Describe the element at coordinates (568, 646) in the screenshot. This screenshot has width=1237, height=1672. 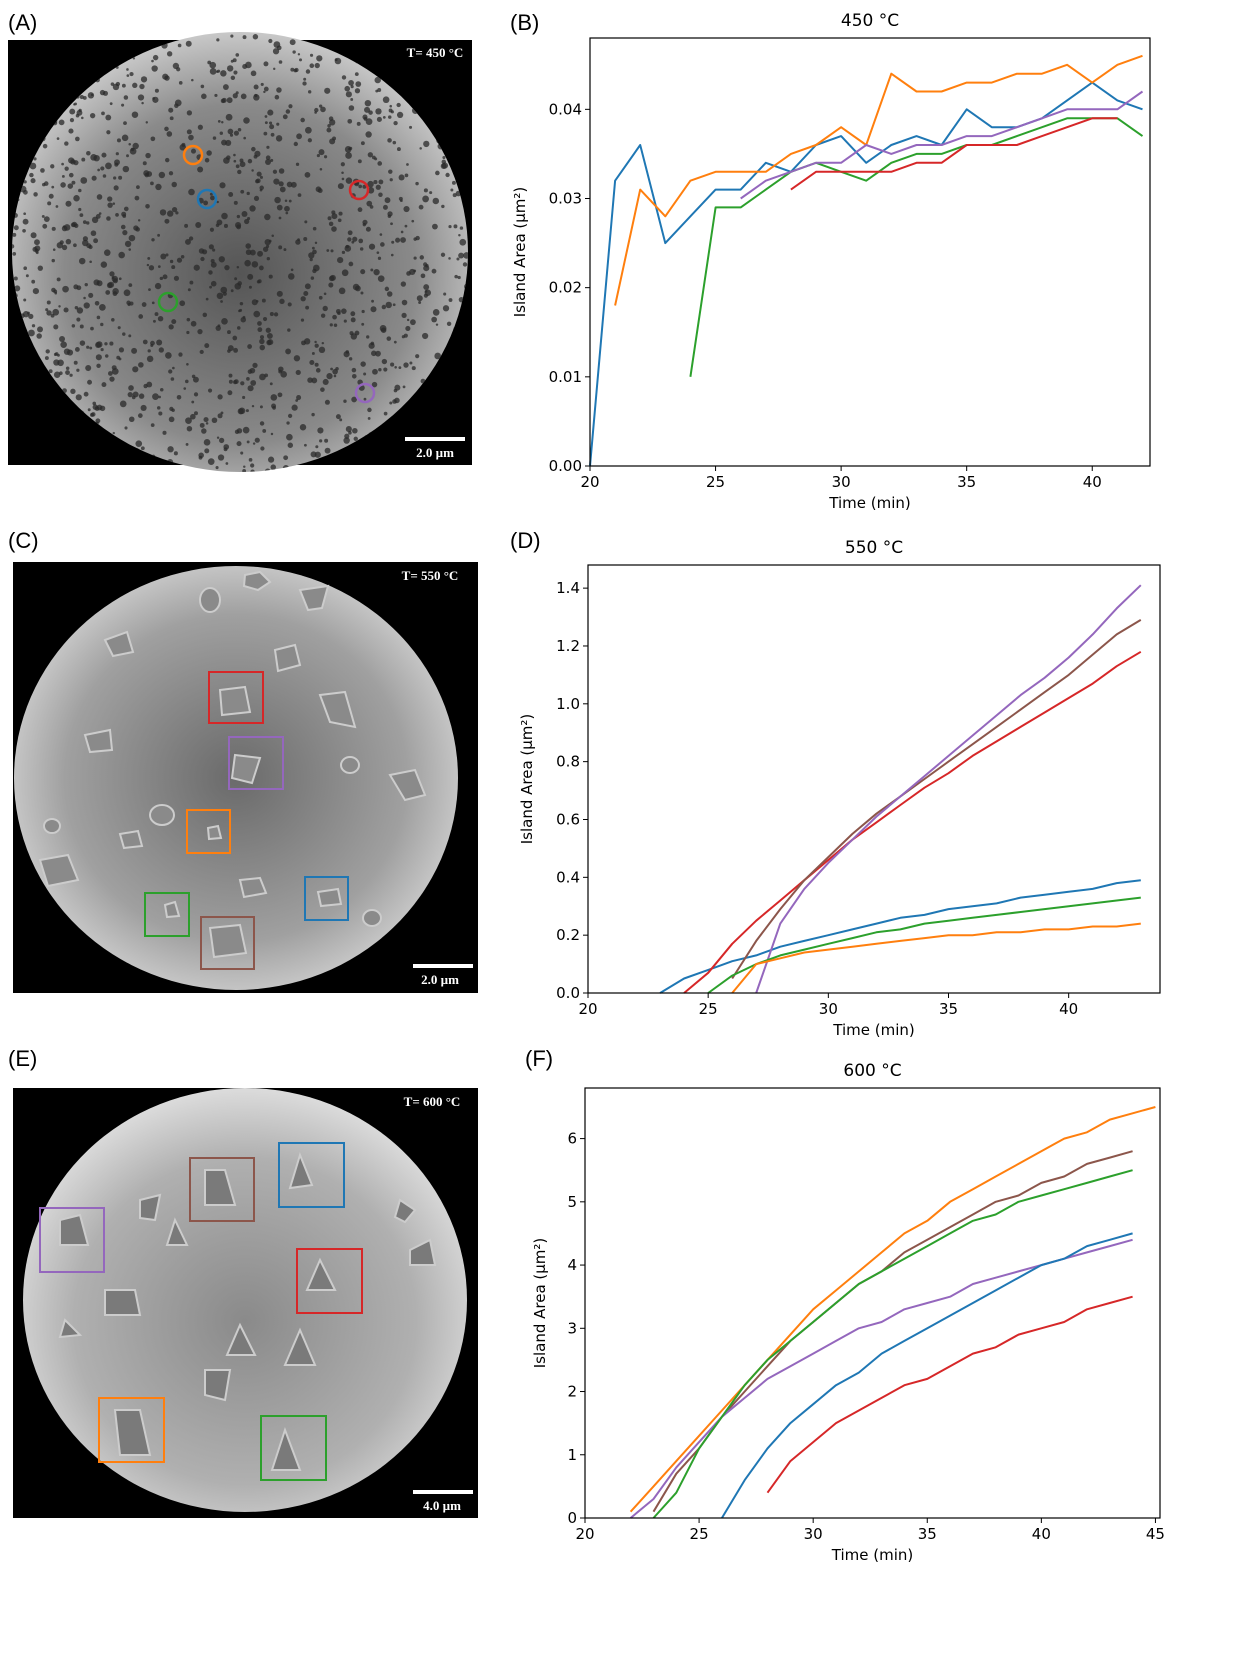
I see `y-tick-label: 1.2` at that location.